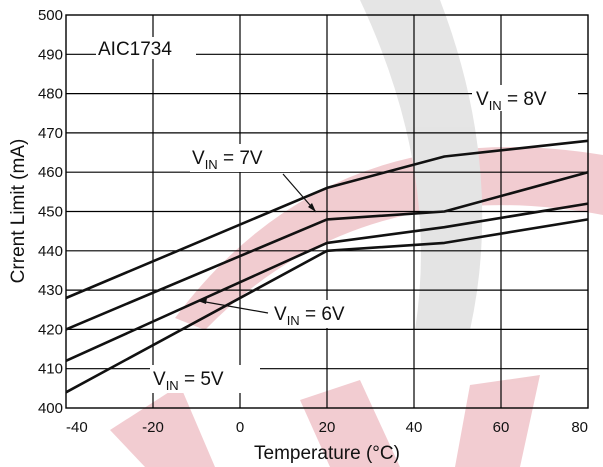 The width and height of the screenshot is (603, 467). I want to click on annotation-5v-mask, so click(205, 379).